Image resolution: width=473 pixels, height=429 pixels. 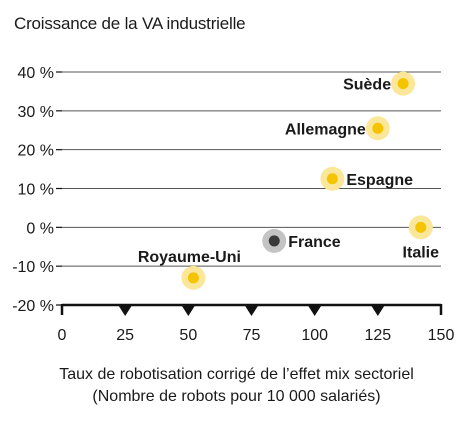 What do you see at coordinates (378, 128) in the screenshot?
I see `point-allemagne` at bounding box center [378, 128].